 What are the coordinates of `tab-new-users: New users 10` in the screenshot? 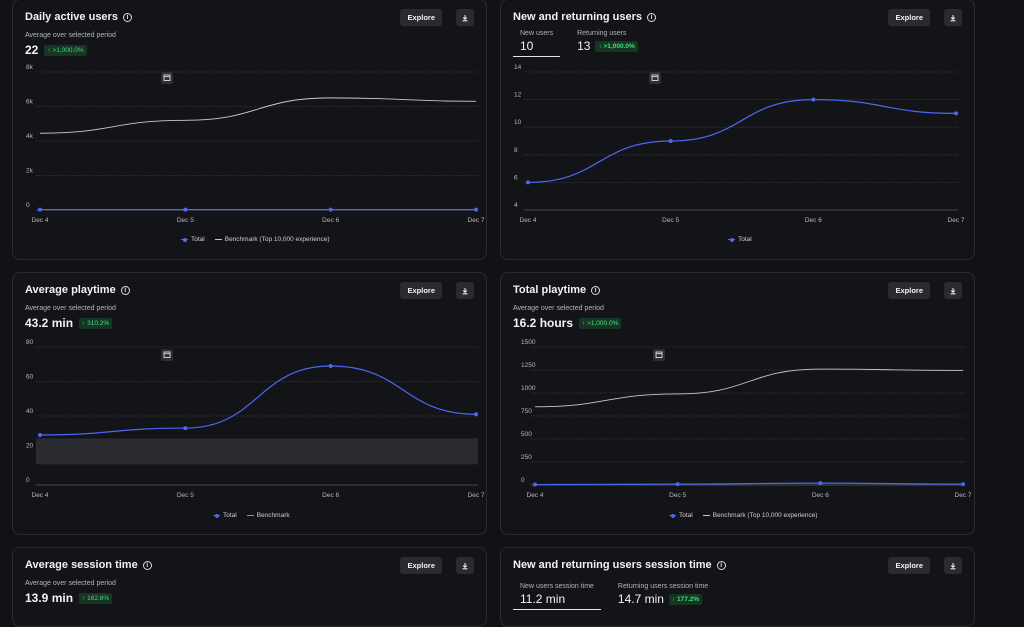 It's located at (537, 43).